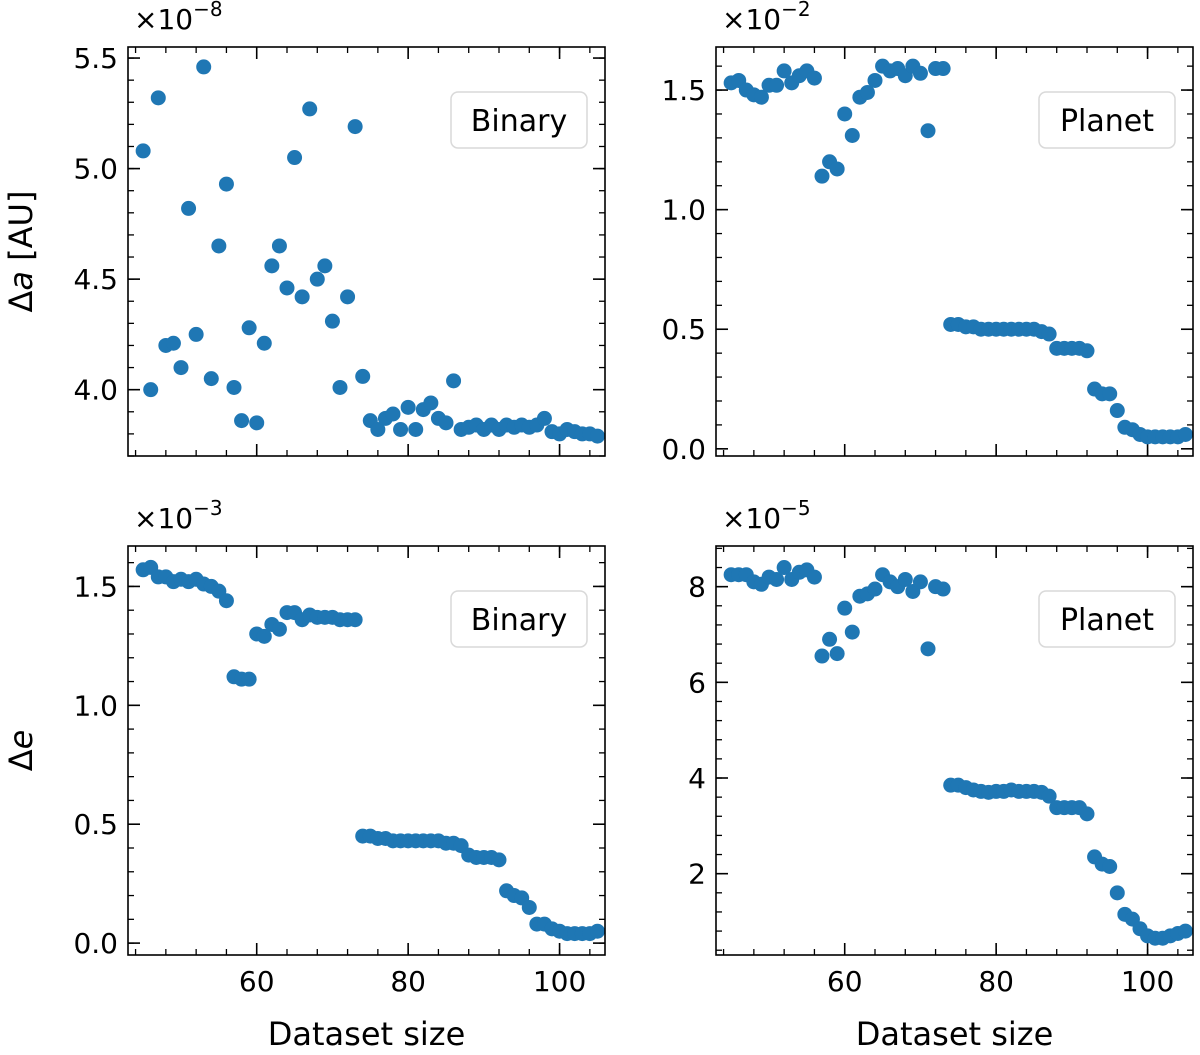 Image resolution: width=1200 pixels, height=1055 pixels. Describe the element at coordinates (697, 778) in the screenshot. I see `y-tick-label: 4` at that location.